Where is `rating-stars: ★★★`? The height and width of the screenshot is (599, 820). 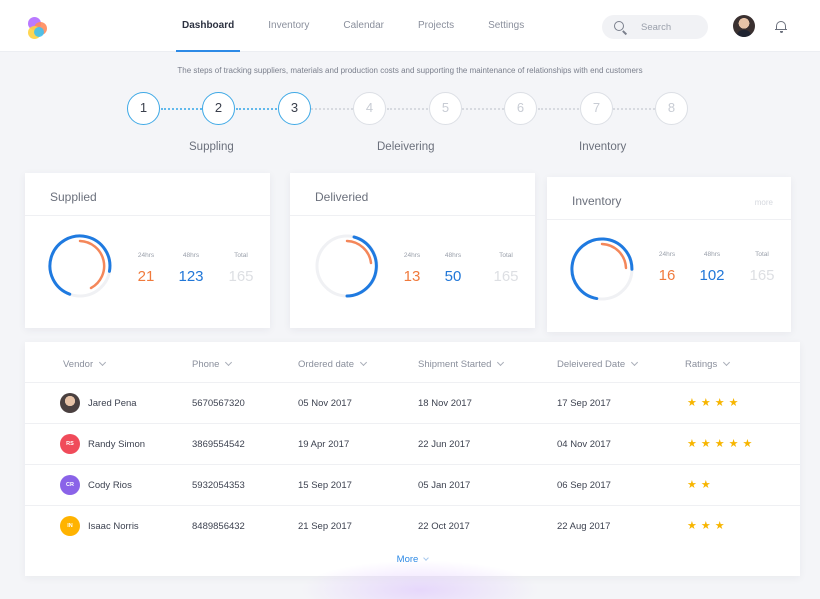
rating-stars: ★★★ is located at coordinates (708, 526).